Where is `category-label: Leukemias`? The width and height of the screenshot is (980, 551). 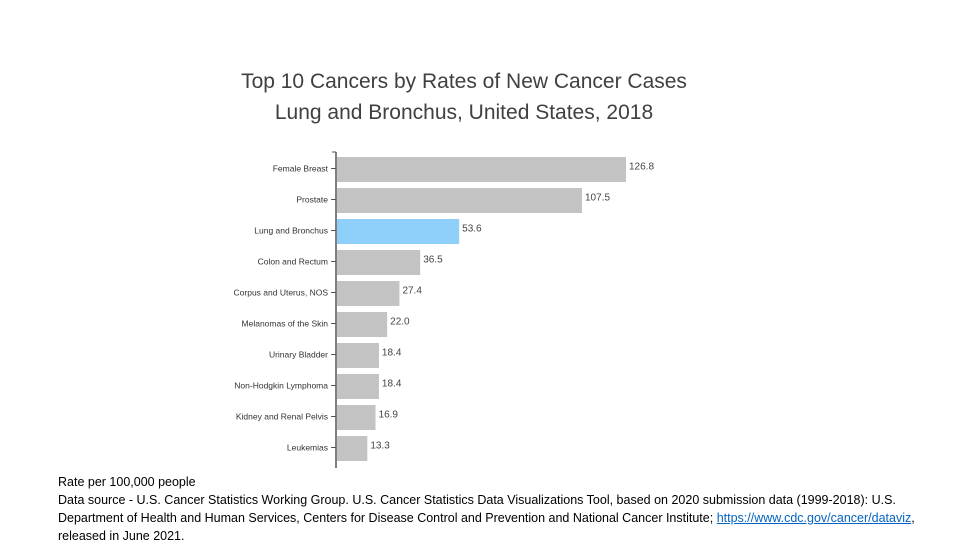
category-label: Leukemias is located at coordinates (307, 448).